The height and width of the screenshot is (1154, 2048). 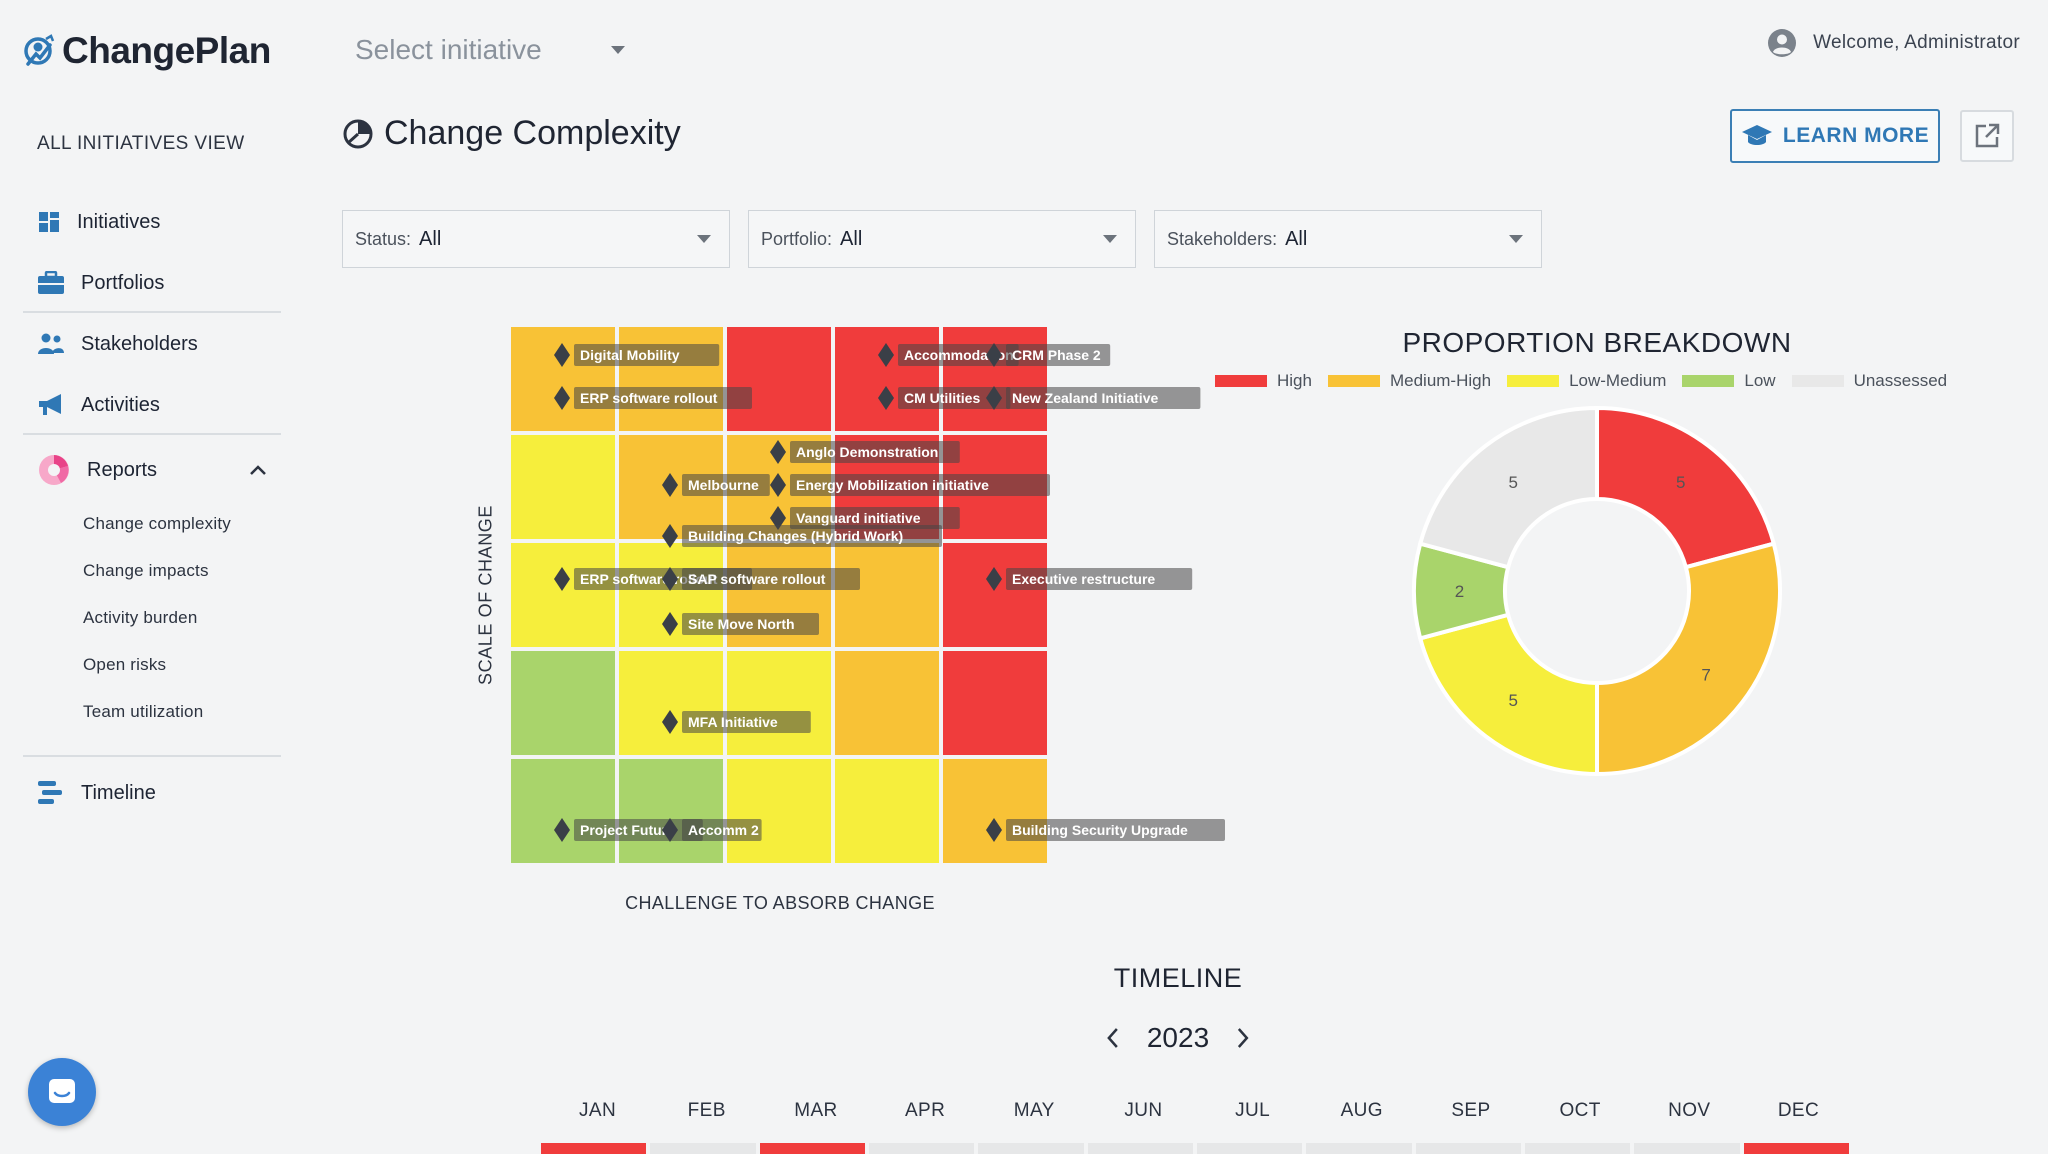 I want to click on open-external-button, so click(x=1987, y=136).